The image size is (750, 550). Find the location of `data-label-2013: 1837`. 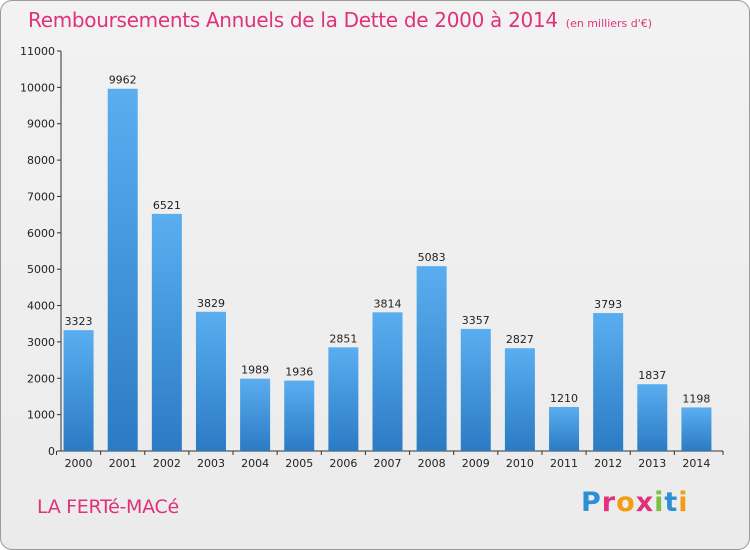

data-label-2013: 1837 is located at coordinates (652, 375).